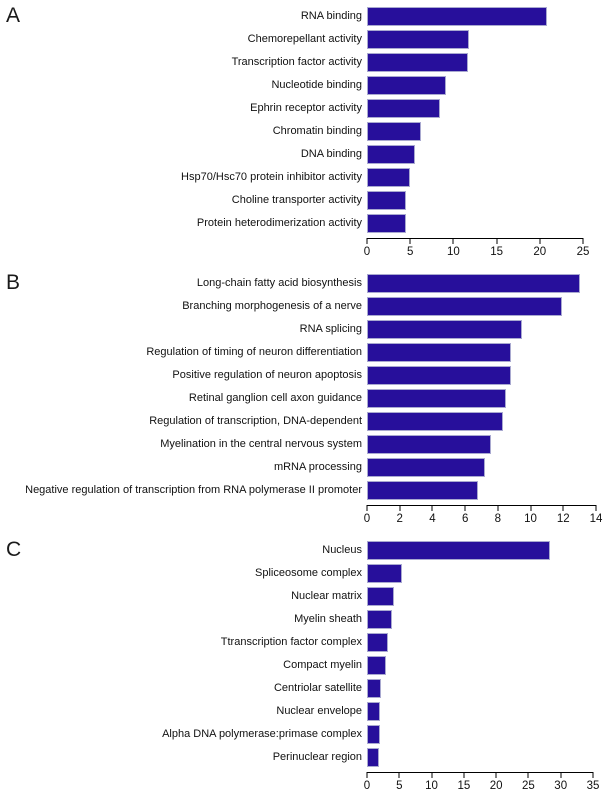  Describe the element at coordinates (302, 619) in the screenshot. I see `bar-row: Myelin sheath` at that location.